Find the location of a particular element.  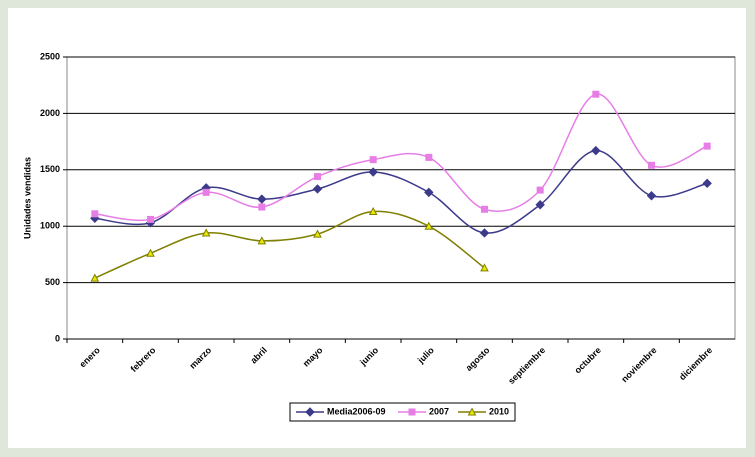

y-tick-label: 1500 is located at coordinates (50, 169).